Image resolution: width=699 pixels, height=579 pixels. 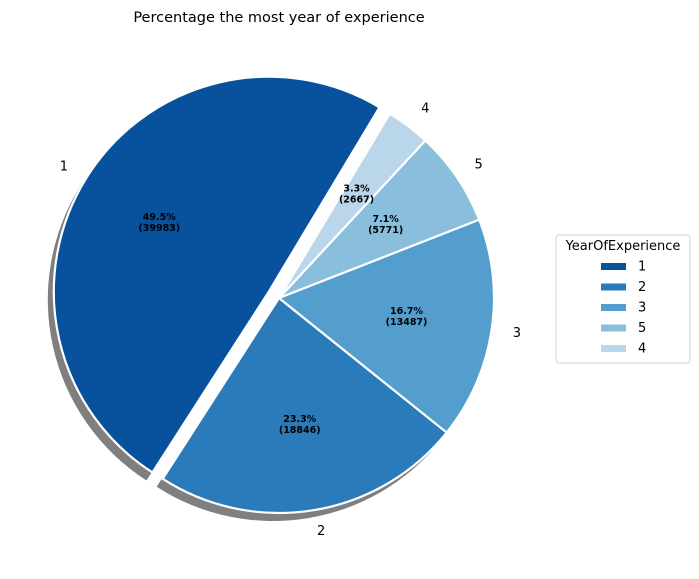 What do you see at coordinates (623, 246) in the screenshot?
I see `legend-title: YearOfExperience` at bounding box center [623, 246].